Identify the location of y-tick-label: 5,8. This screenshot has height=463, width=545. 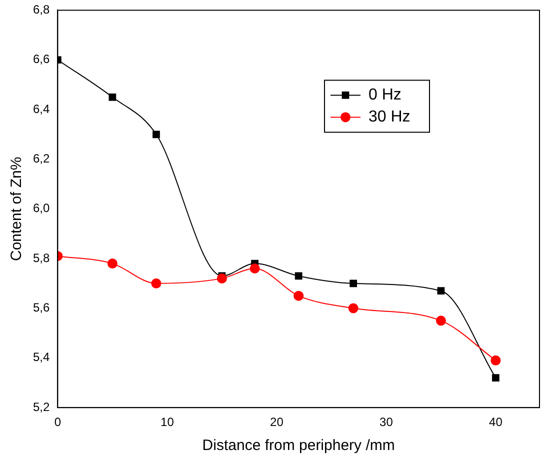
(41, 257).